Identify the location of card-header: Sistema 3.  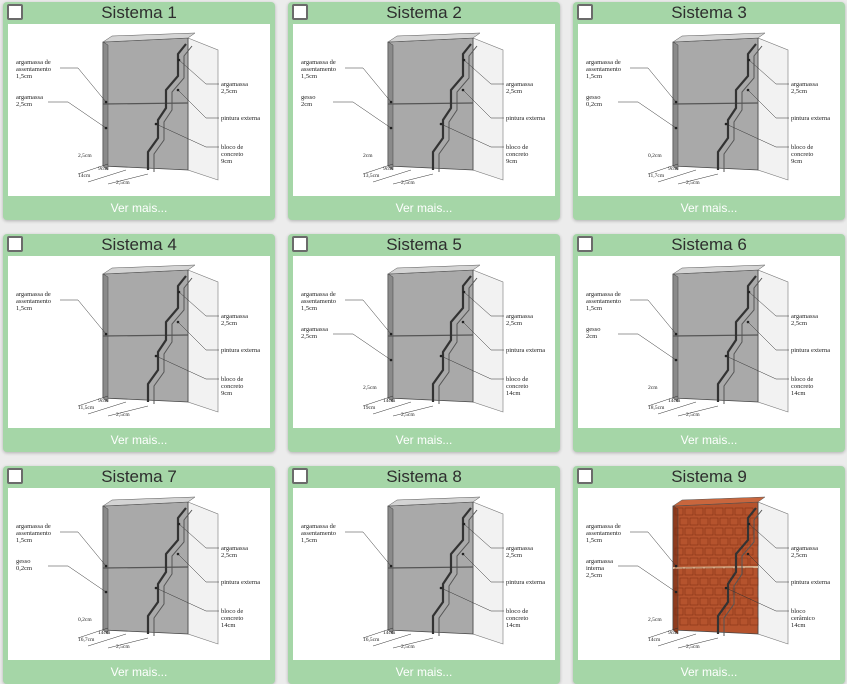
(709, 13).